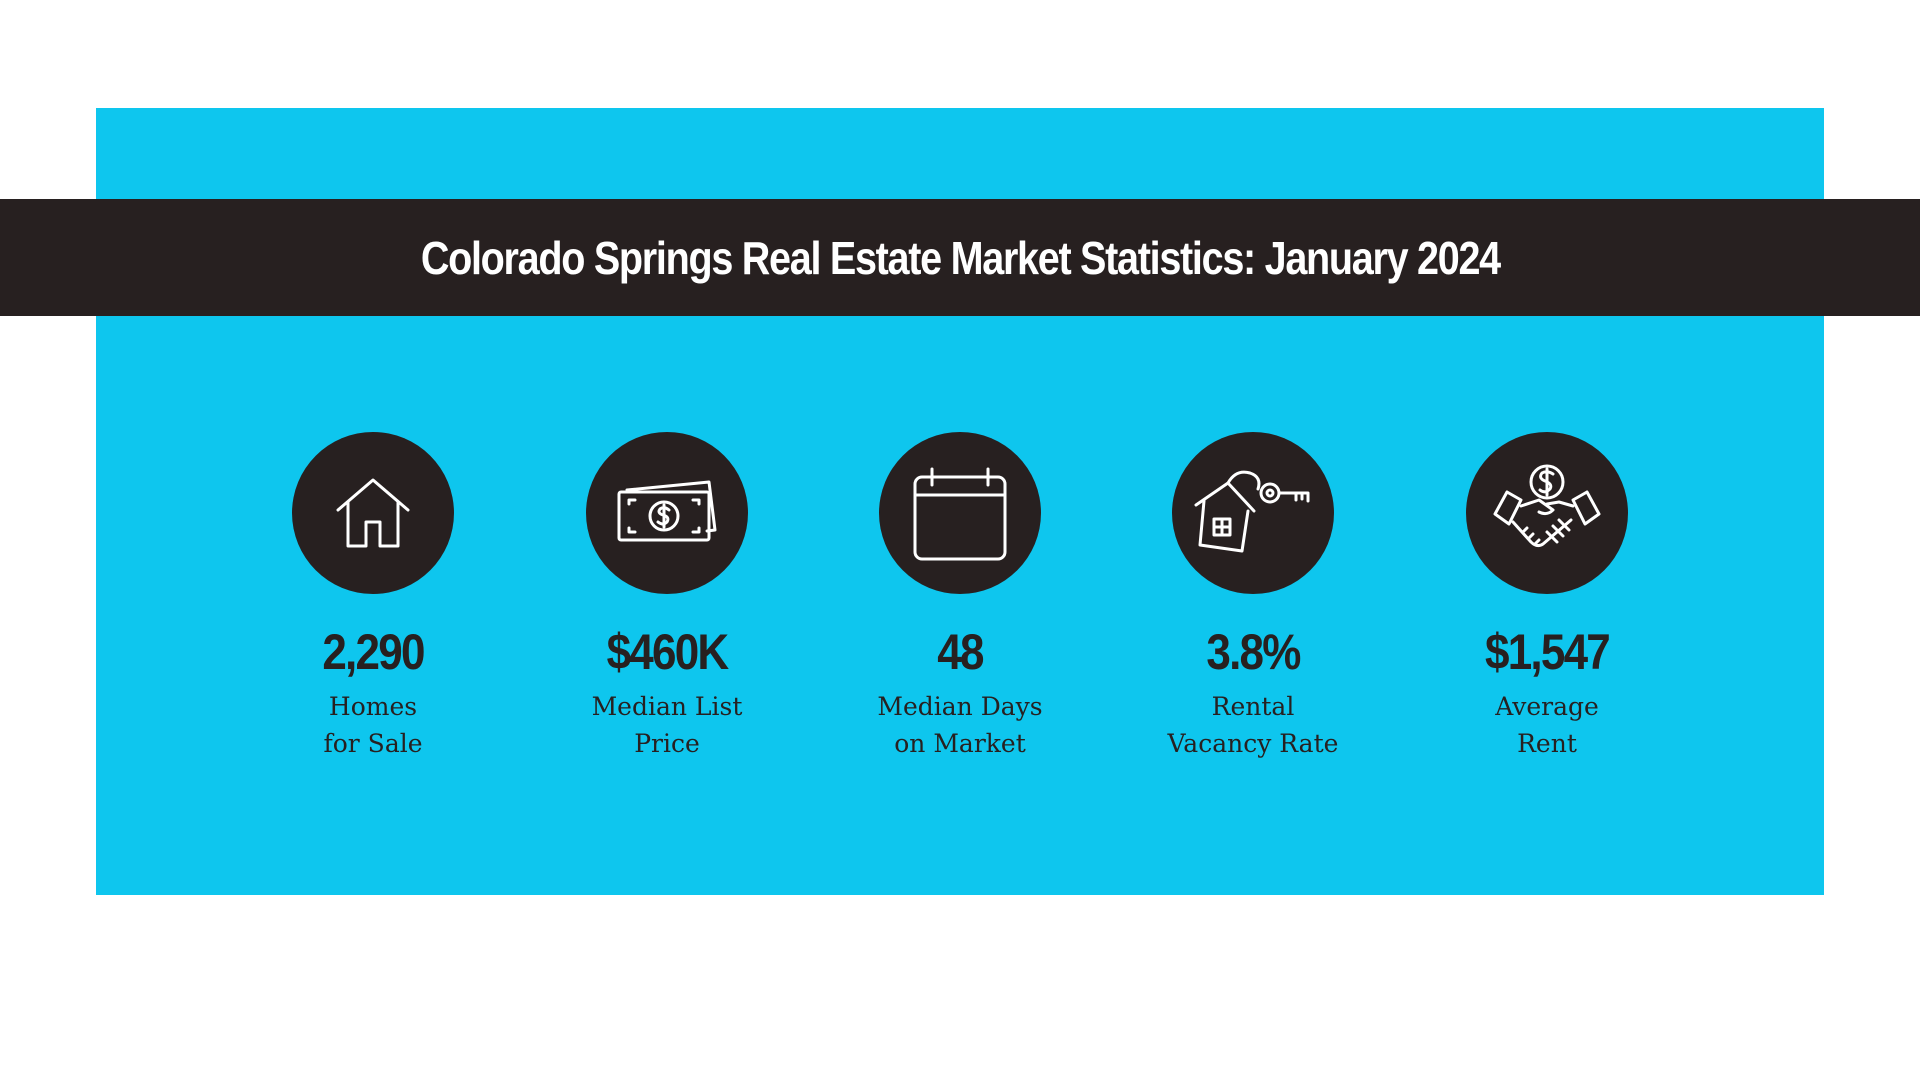  What do you see at coordinates (373, 725) in the screenshot?
I see `stat-label: Homes for Sale` at bounding box center [373, 725].